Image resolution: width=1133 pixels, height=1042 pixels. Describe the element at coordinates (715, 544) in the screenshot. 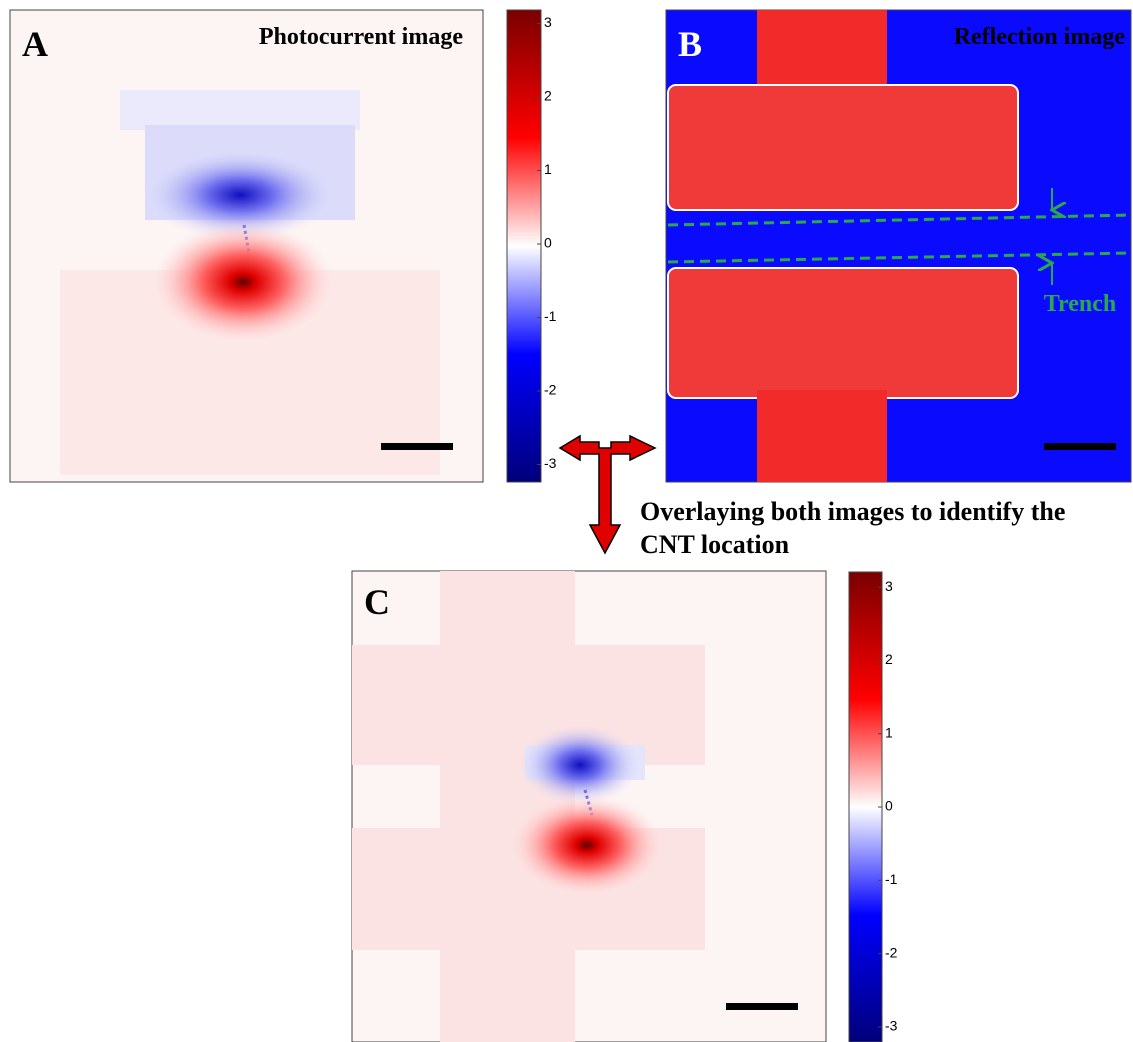

I see `caption: CNT location` at that location.